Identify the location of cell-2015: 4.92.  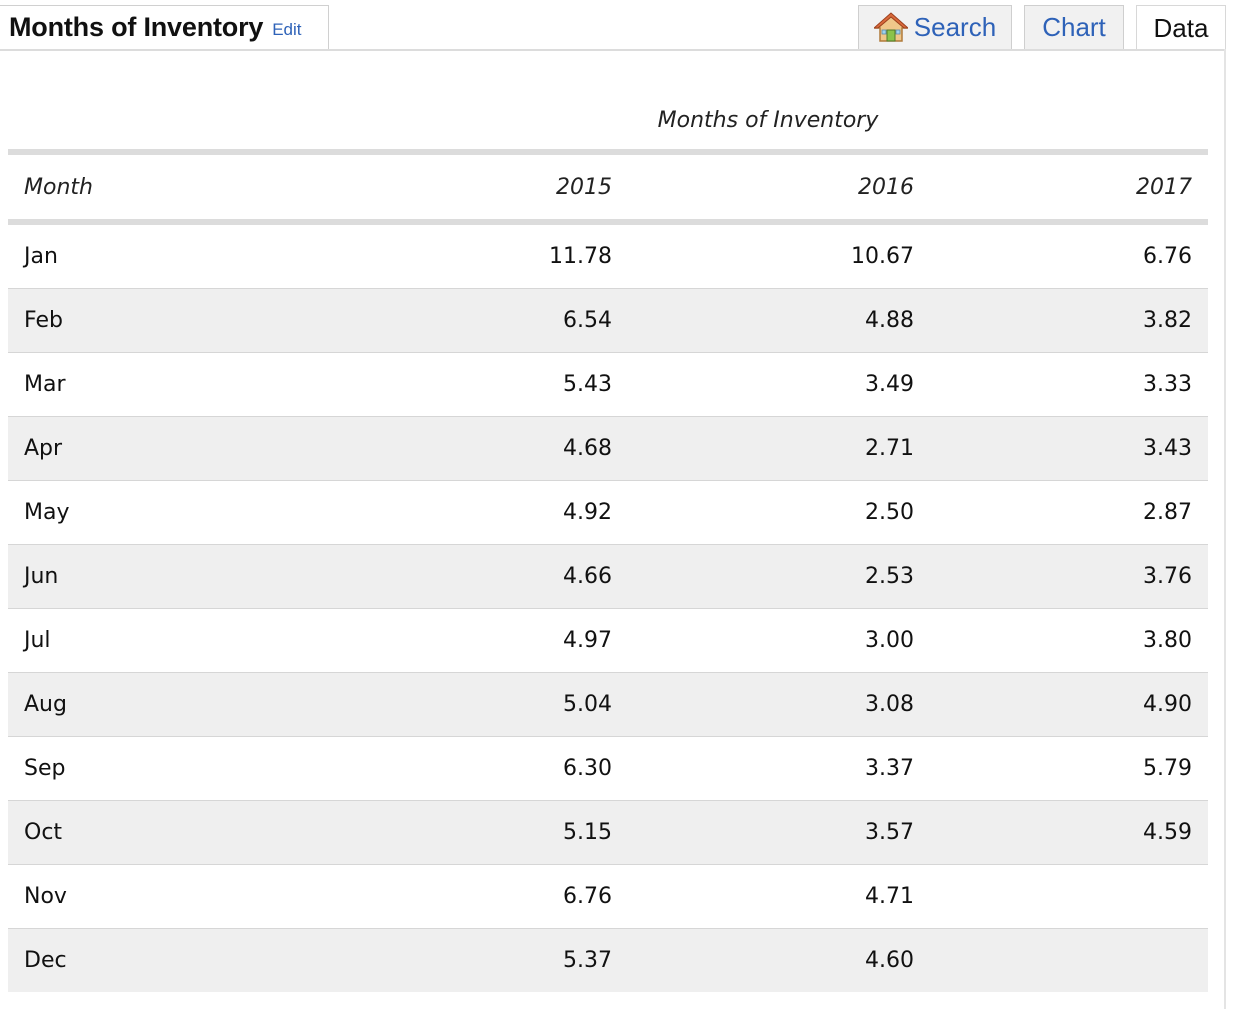
(587, 512).